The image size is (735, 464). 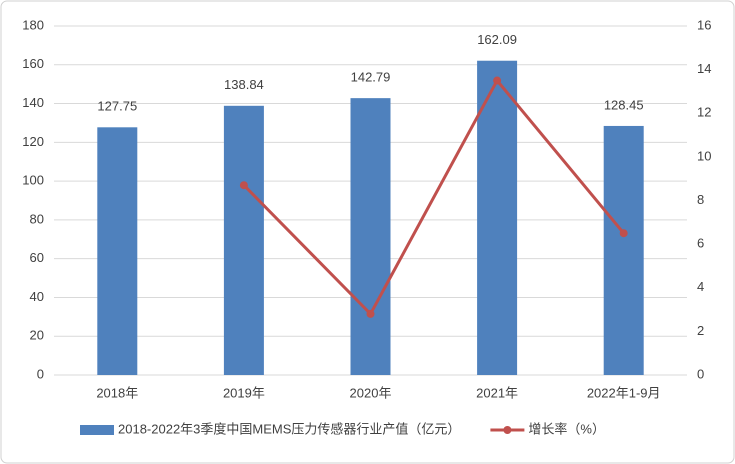 What do you see at coordinates (33, 141) in the screenshot?
I see `y-tick-label: 120` at bounding box center [33, 141].